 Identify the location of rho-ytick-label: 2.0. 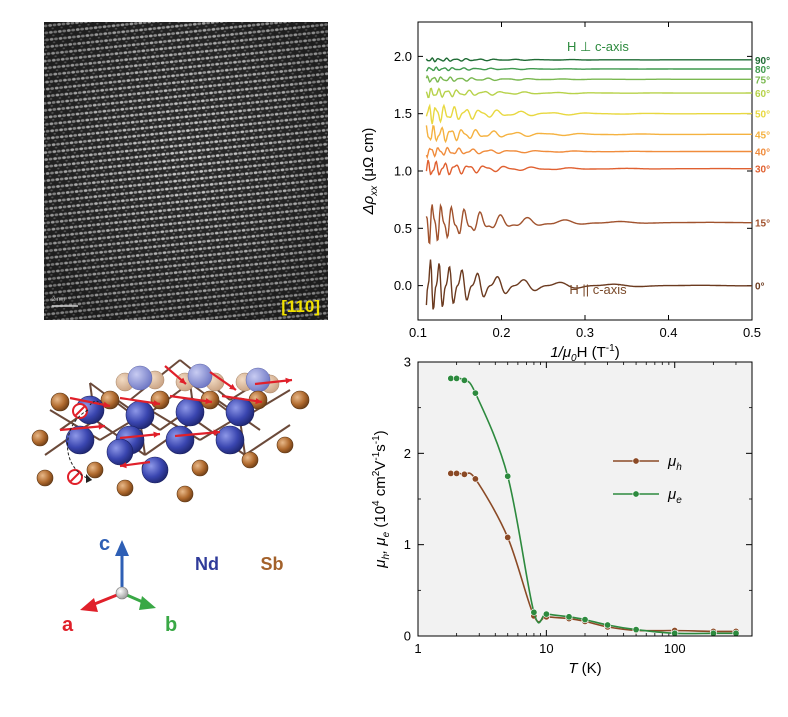
(403, 56).